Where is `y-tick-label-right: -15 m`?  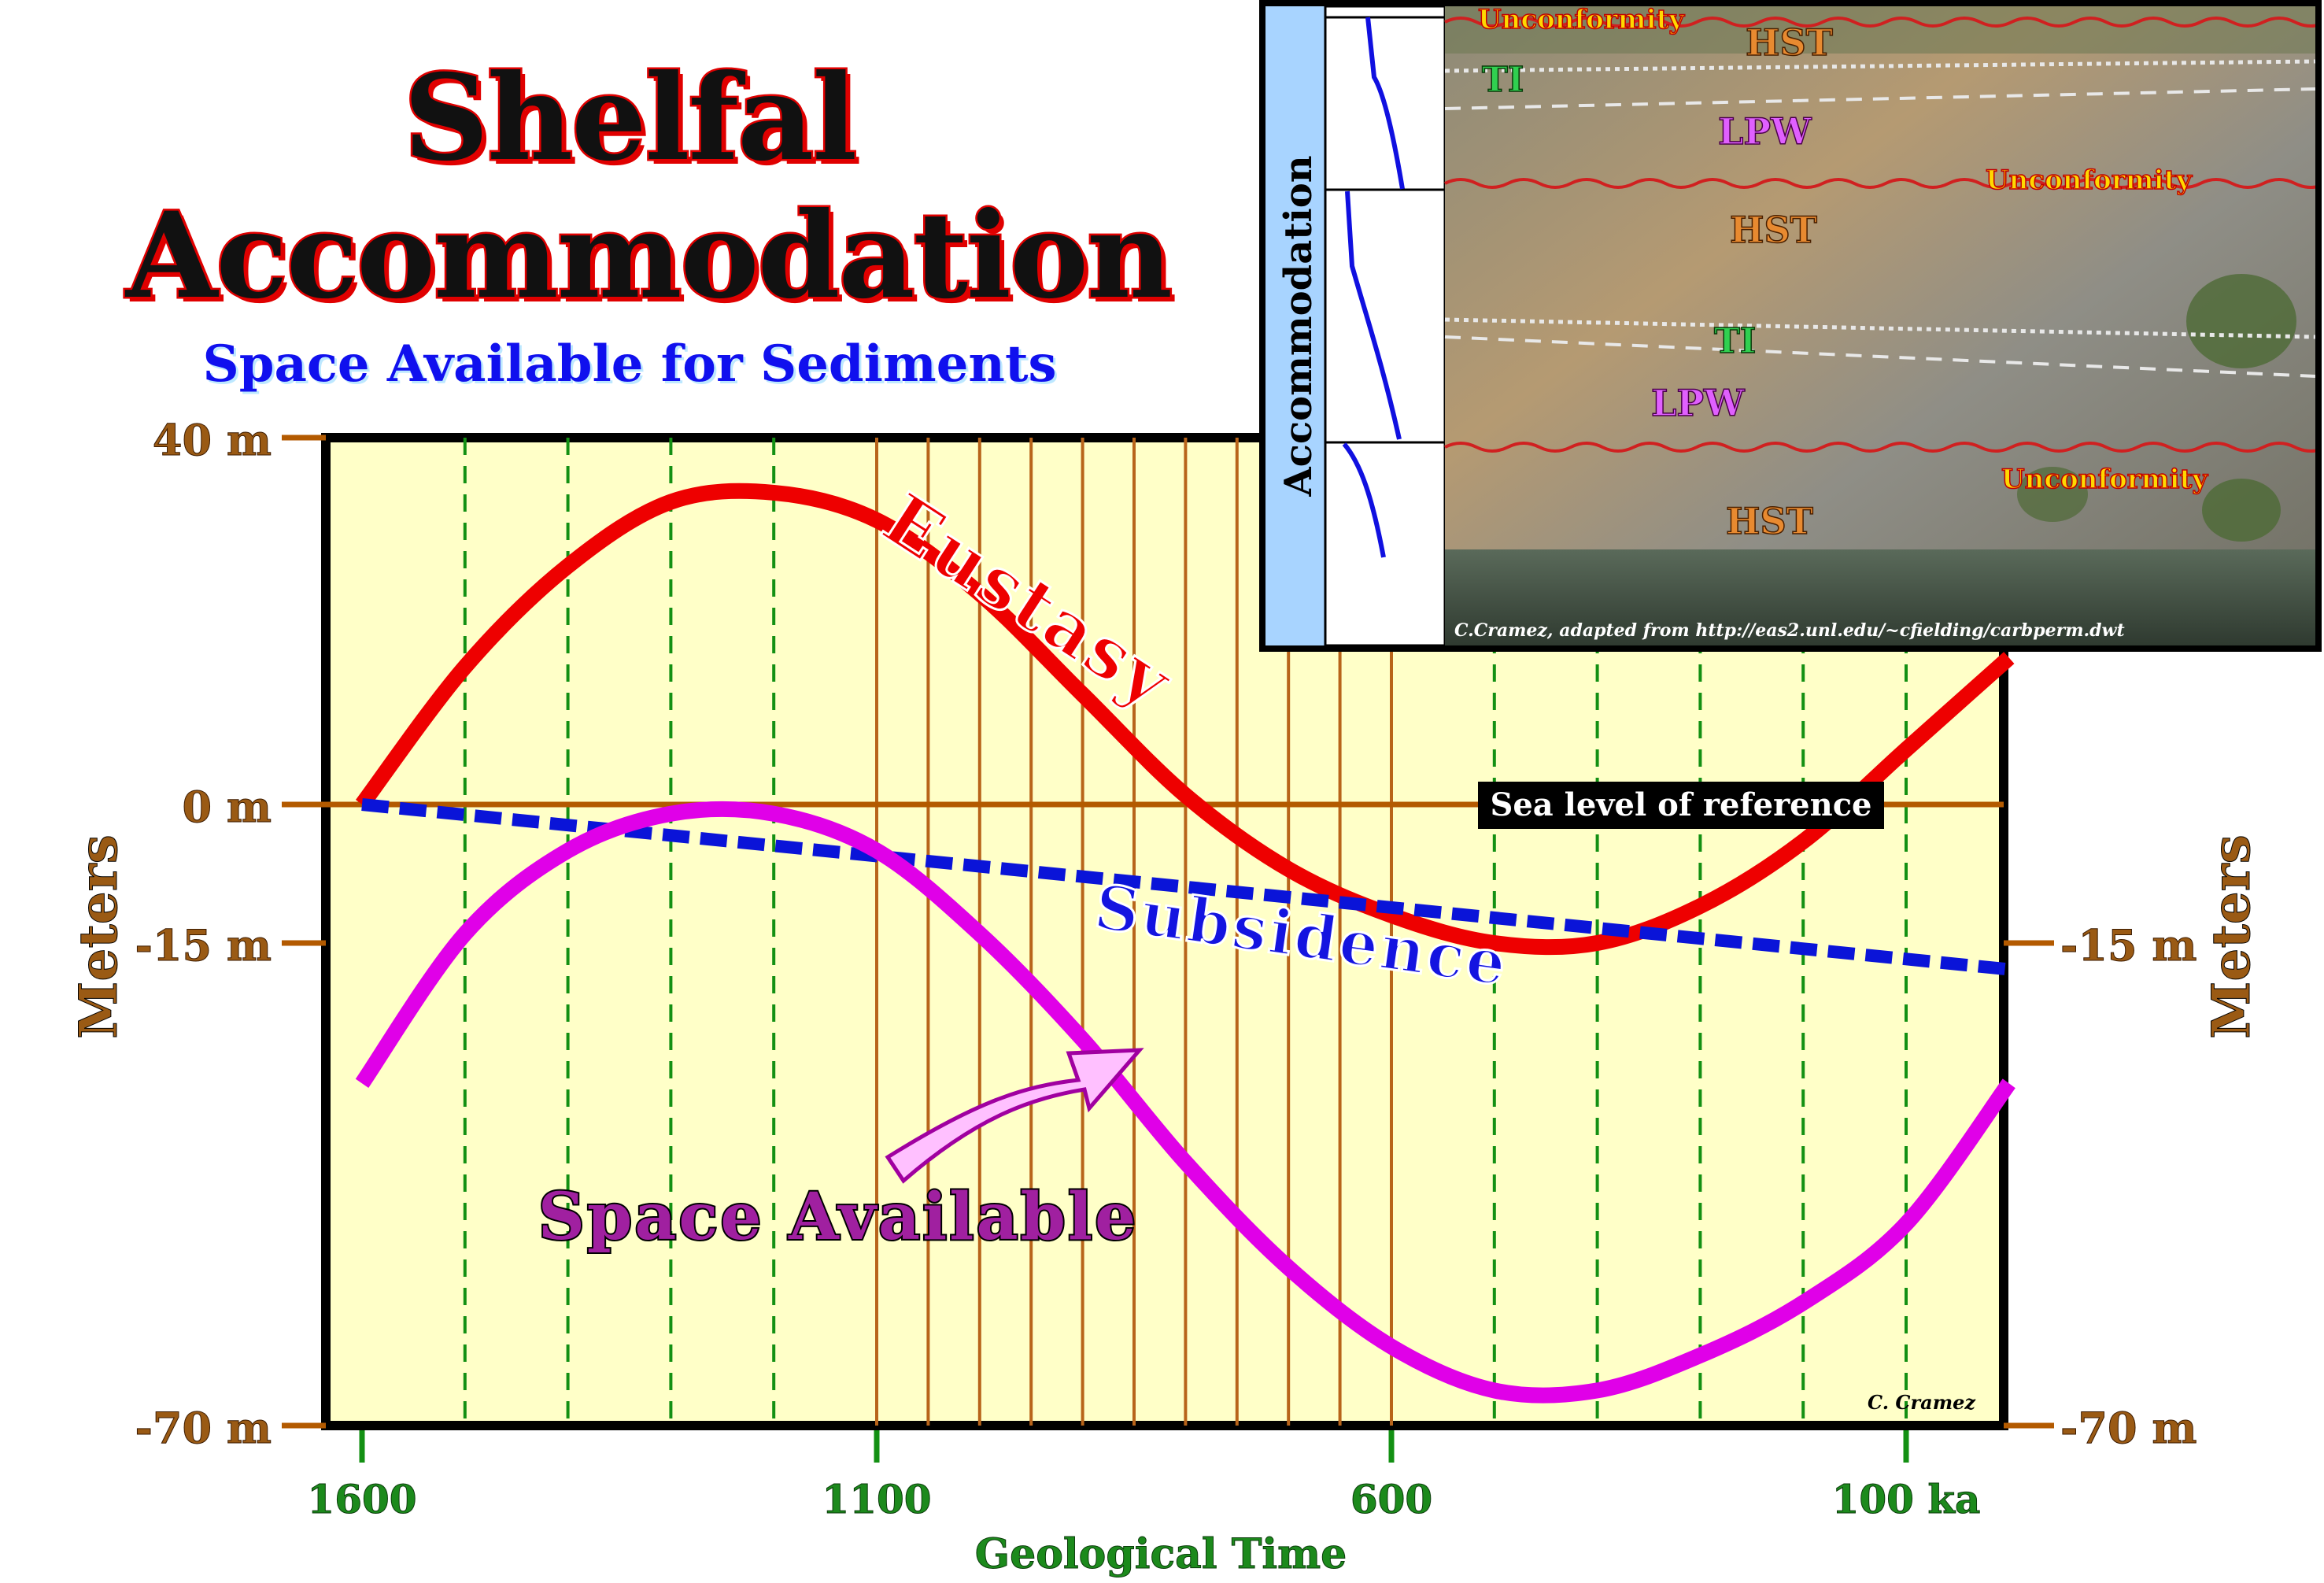 y-tick-label-right: -15 m is located at coordinates (2128, 945).